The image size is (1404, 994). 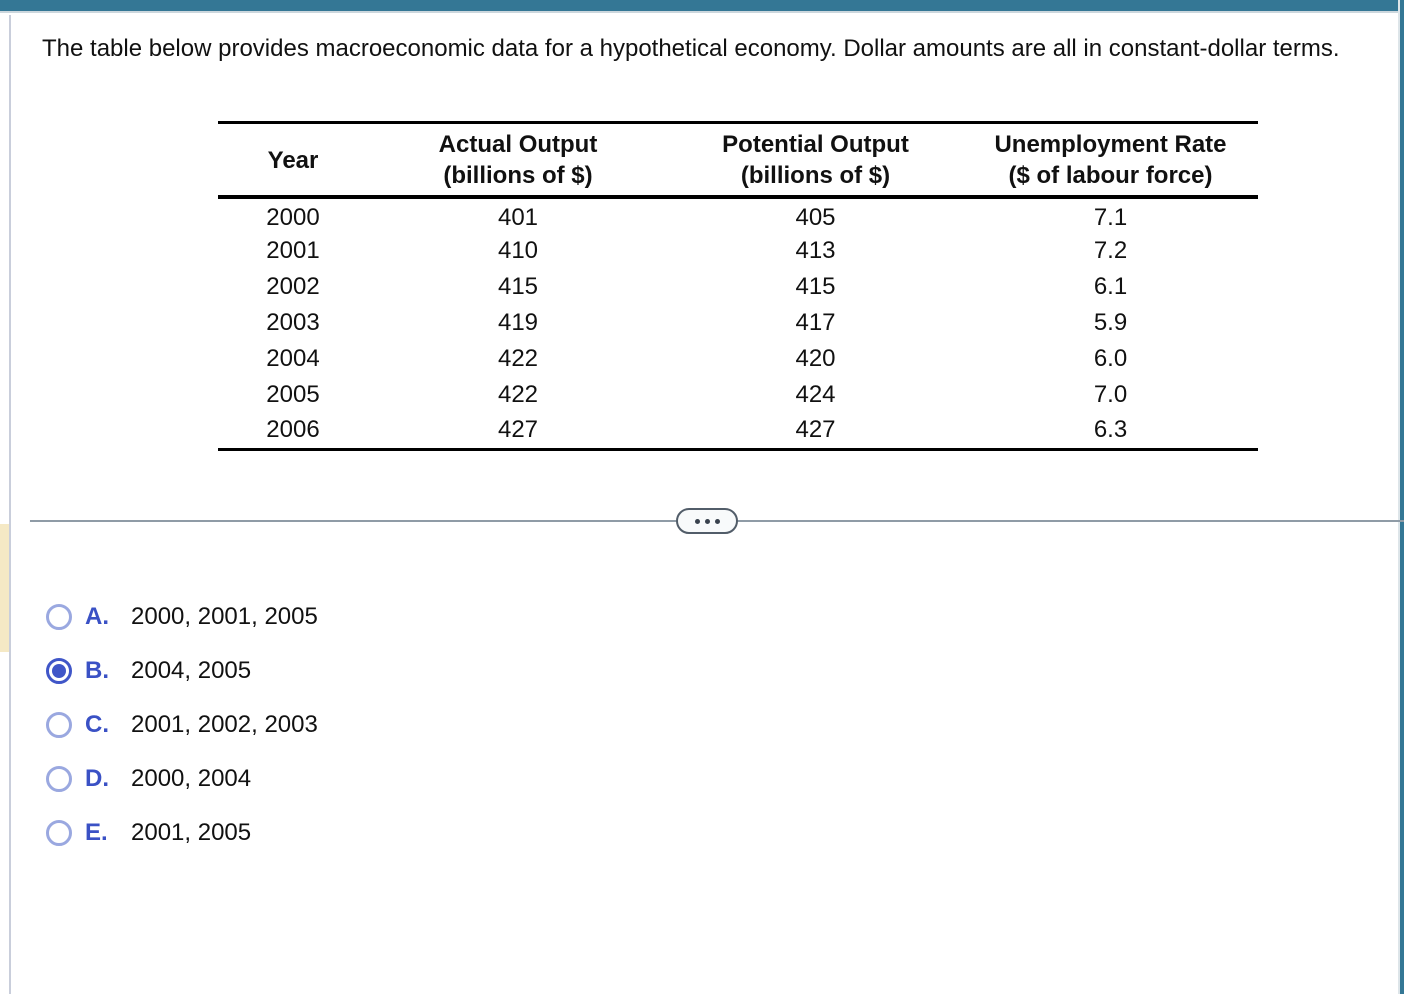 I want to click on expand-ellipsis-button, so click(x=707, y=521).